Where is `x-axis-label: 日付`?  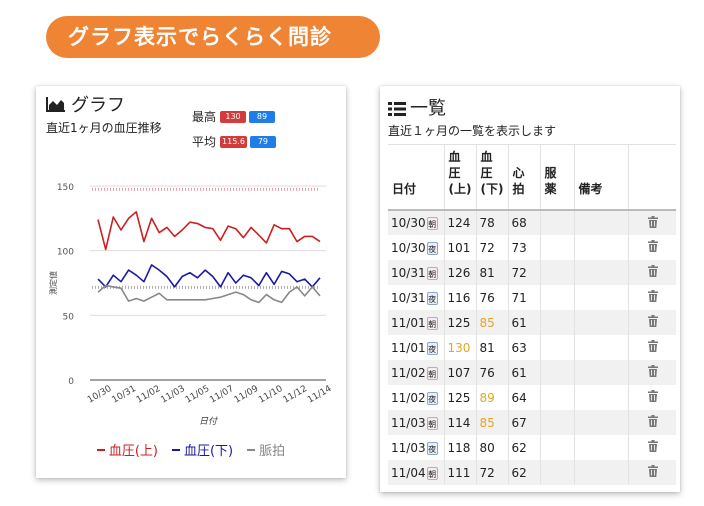 x-axis-label: 日付 is located at coordinates (208, 421).